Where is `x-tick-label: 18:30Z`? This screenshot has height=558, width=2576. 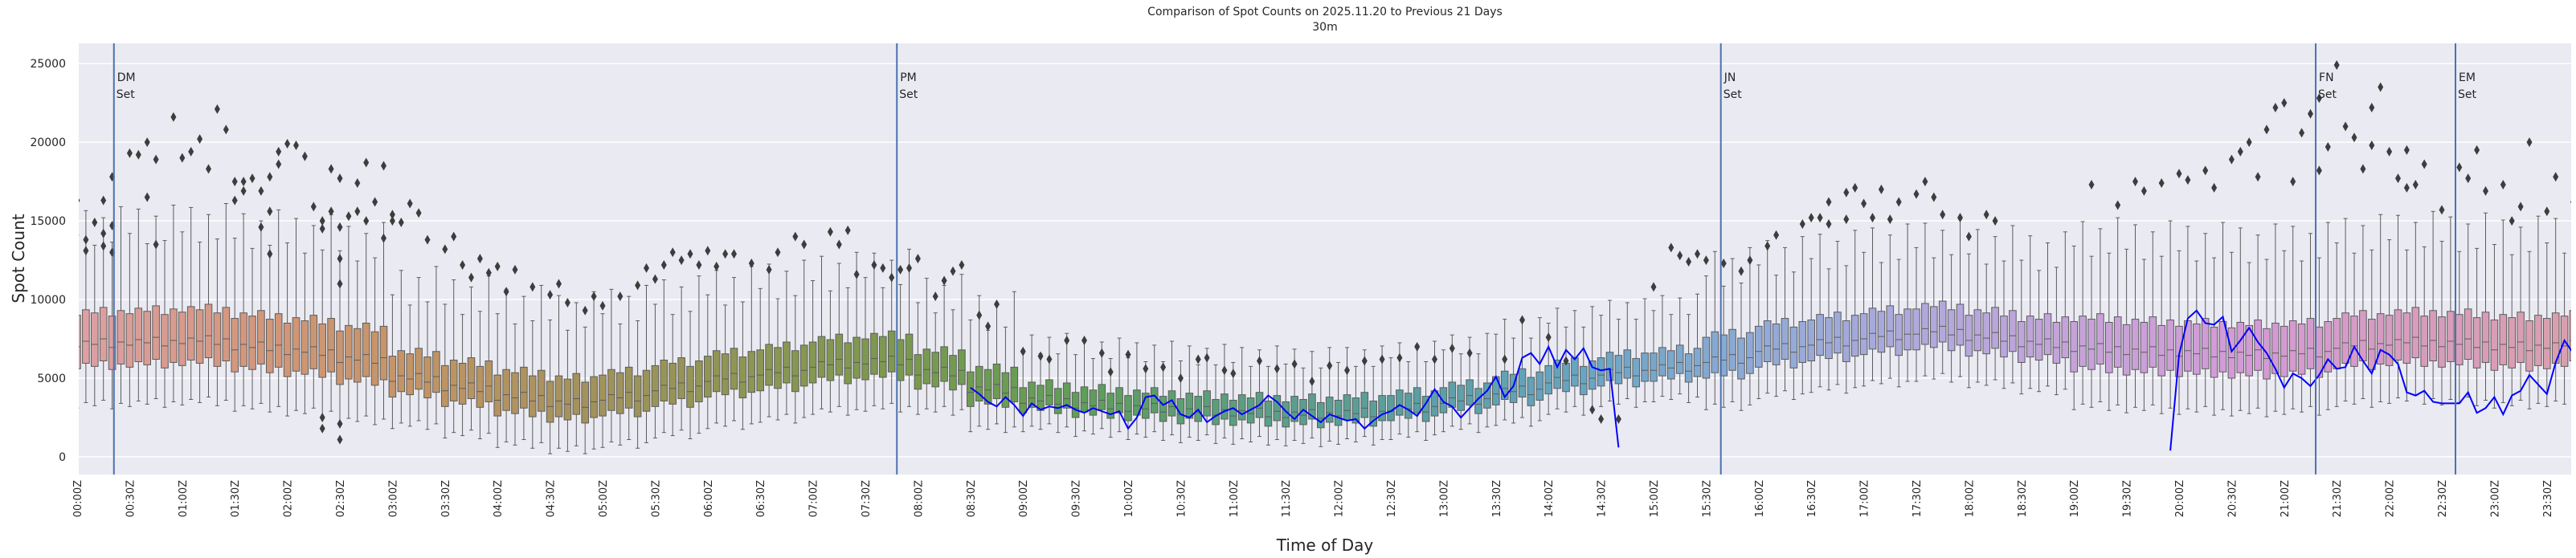 x-tick-label: 18:30Z is located at coordinates (2023, 498).